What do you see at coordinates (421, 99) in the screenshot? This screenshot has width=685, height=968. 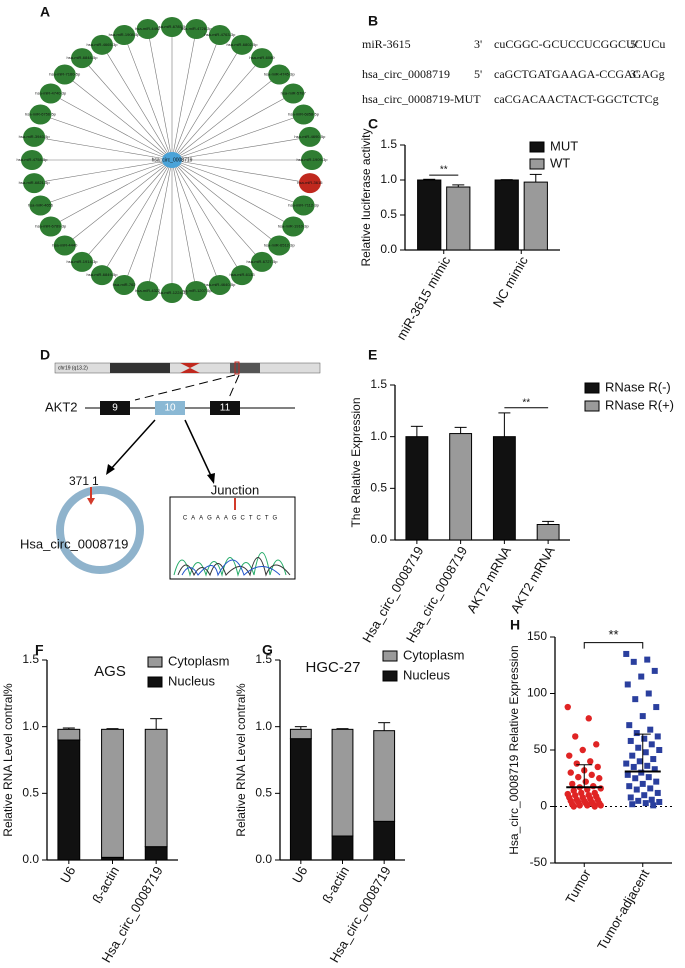 I see `seq-name: hsa_circ_0008719-MUT` at bounding box center [421, 99].